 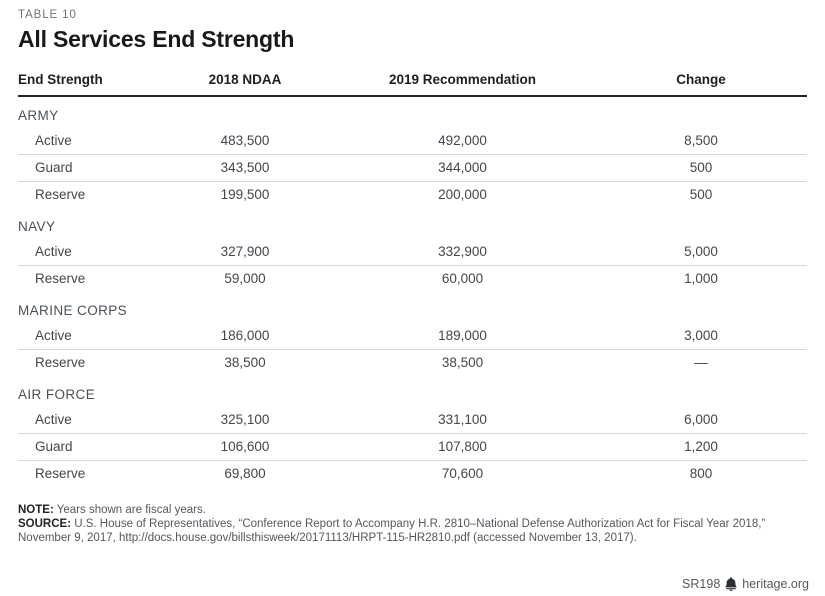 I want to click on table-row: Reserve 59,000 60,000 1,000, so click(x=412, y=279).